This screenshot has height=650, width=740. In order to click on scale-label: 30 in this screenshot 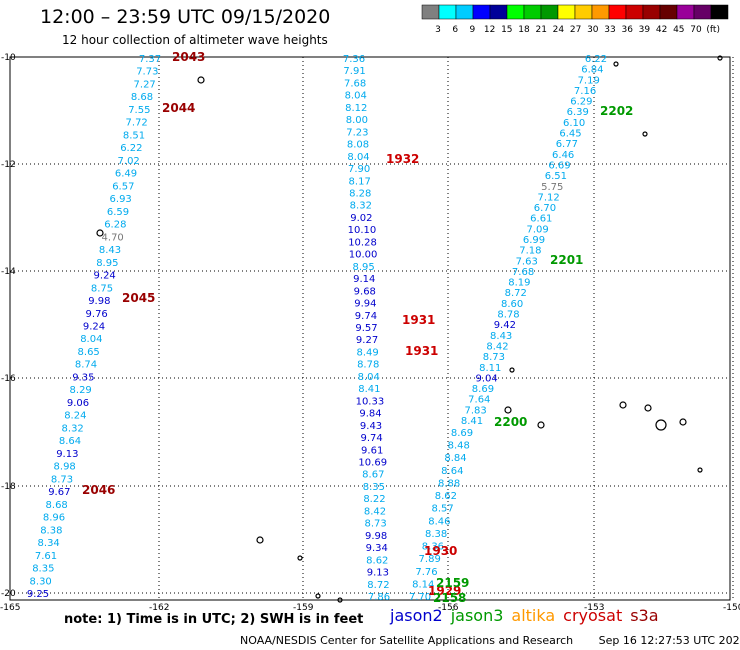, I will do `click(593, 30)`.